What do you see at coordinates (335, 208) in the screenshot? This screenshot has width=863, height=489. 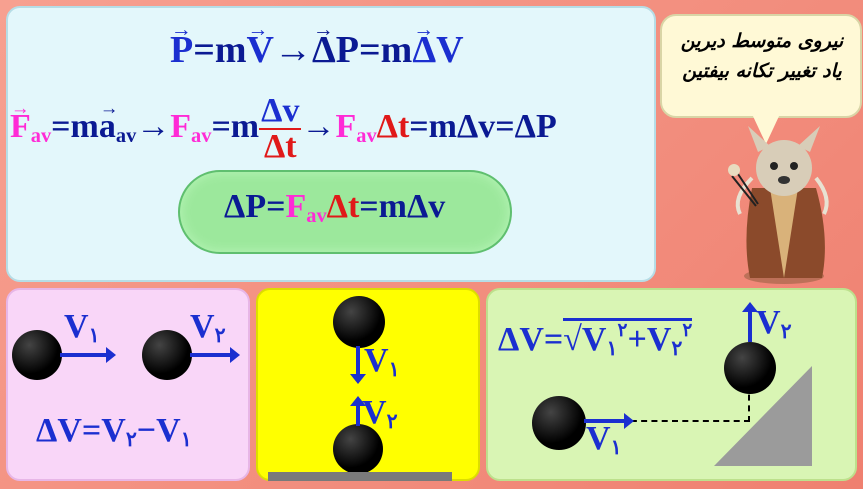 I see `impulse-equation: ΔP=FavΔt=mΔv` at bounding box center [335, 208].